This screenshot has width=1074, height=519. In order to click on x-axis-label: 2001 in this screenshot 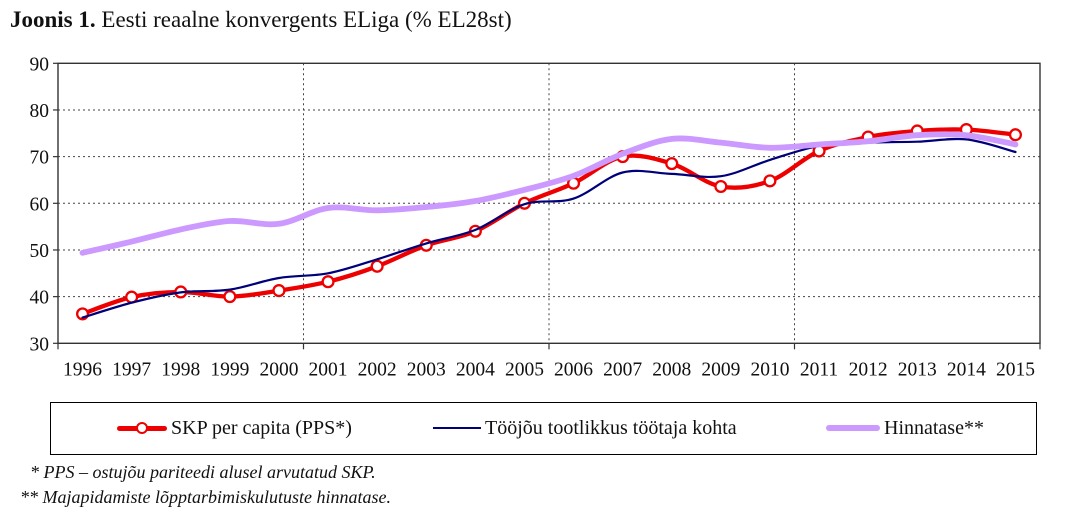, I will do `click(328, 369)`.